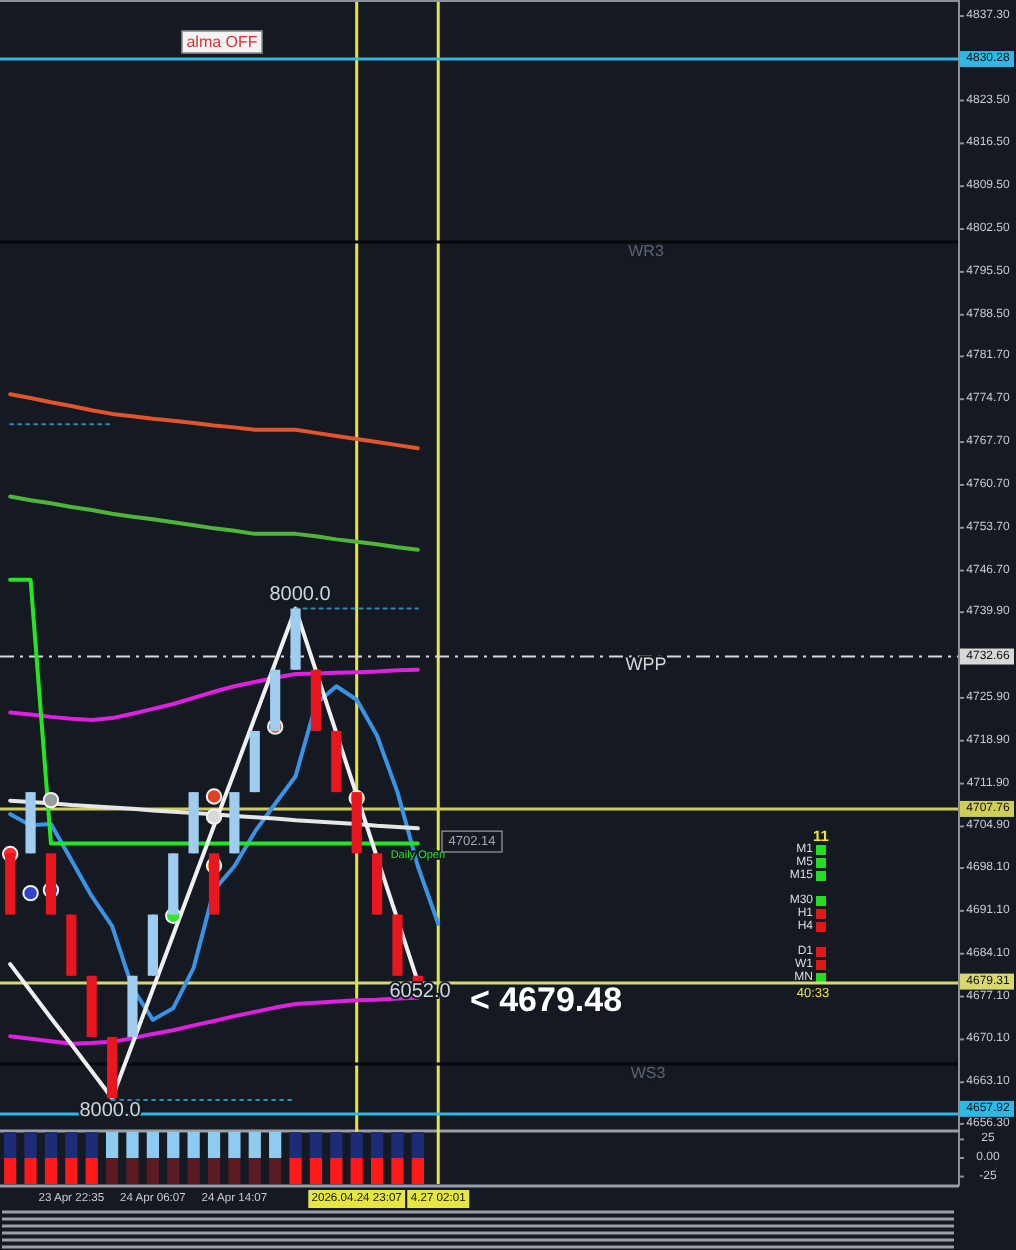 Image resolution: width=1016 pixels, height=1250 pixels. Describe the element at coordinates (646, 663) in the screenshot. I see `annotation: WPP` at that location.